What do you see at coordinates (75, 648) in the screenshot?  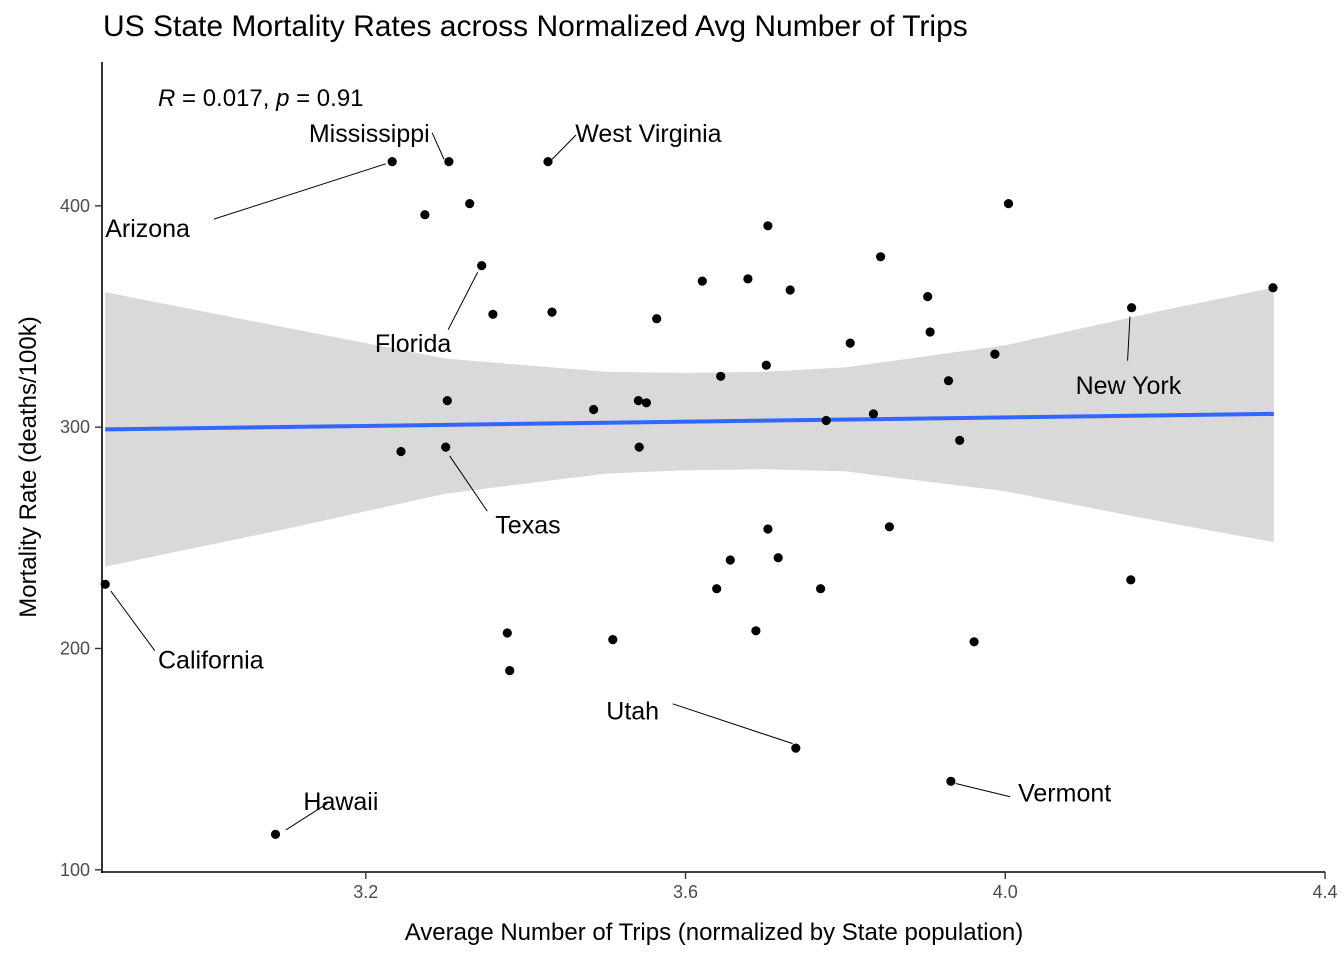 I see `y-tick-label: 200` at bounding box center [75, 648].